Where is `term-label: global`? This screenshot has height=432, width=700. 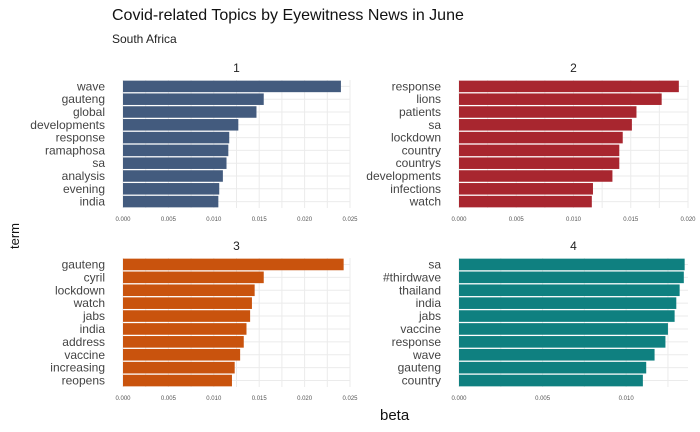
term-label: global is located at coordinates (89, 112).